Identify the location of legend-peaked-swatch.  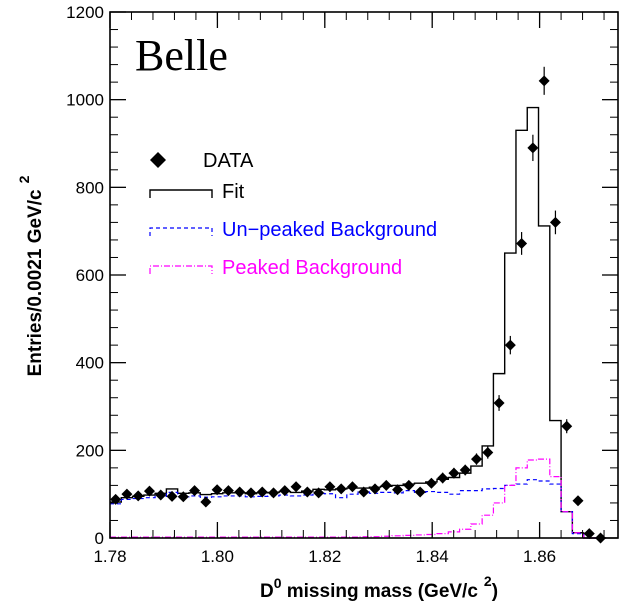
(181, 269).